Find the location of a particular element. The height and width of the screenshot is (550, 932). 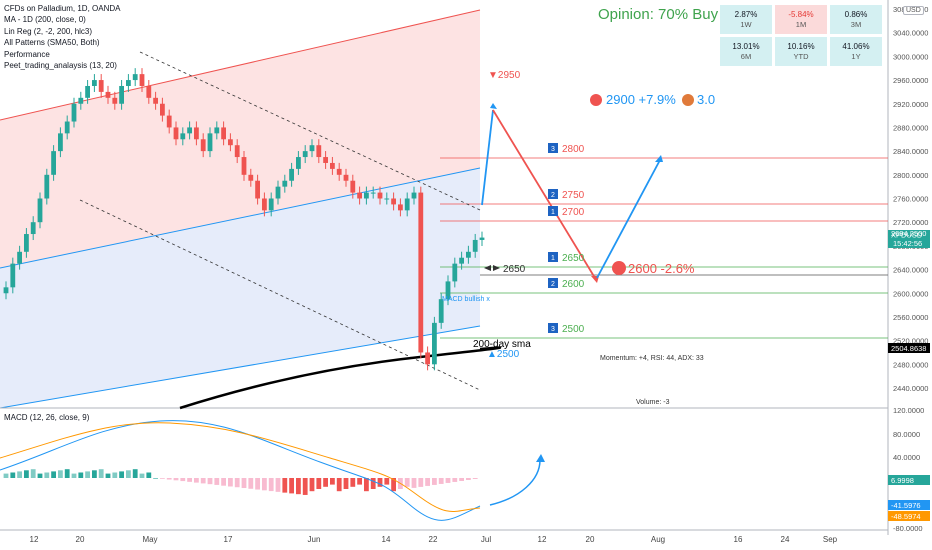

symbol-tag: XPDUSD is located at coordinates (907, 235).